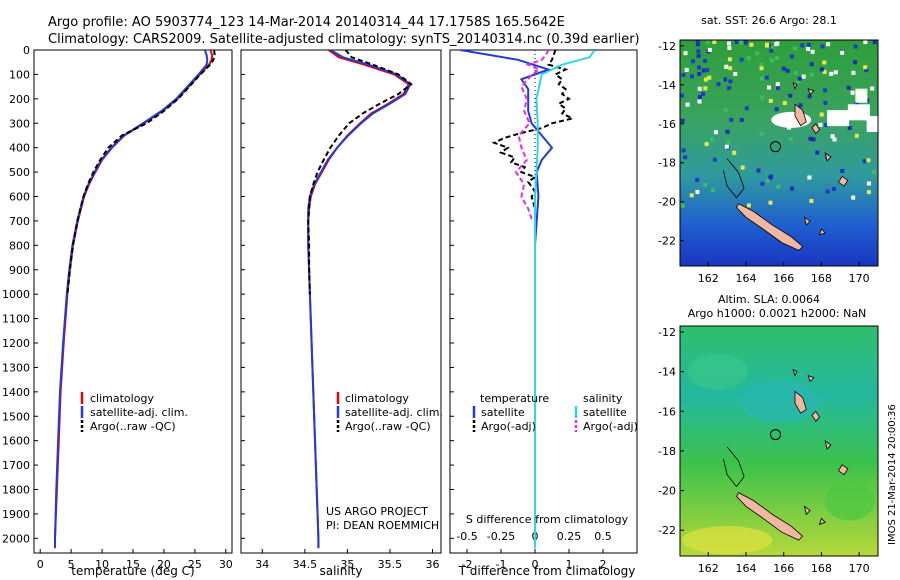 The width and height of the screenshot is (900, 580). What do you see at coordinates (603, 398) in the screenshot?
I see `legend-header-salinity: salinity` at bounding box center [603, 398].